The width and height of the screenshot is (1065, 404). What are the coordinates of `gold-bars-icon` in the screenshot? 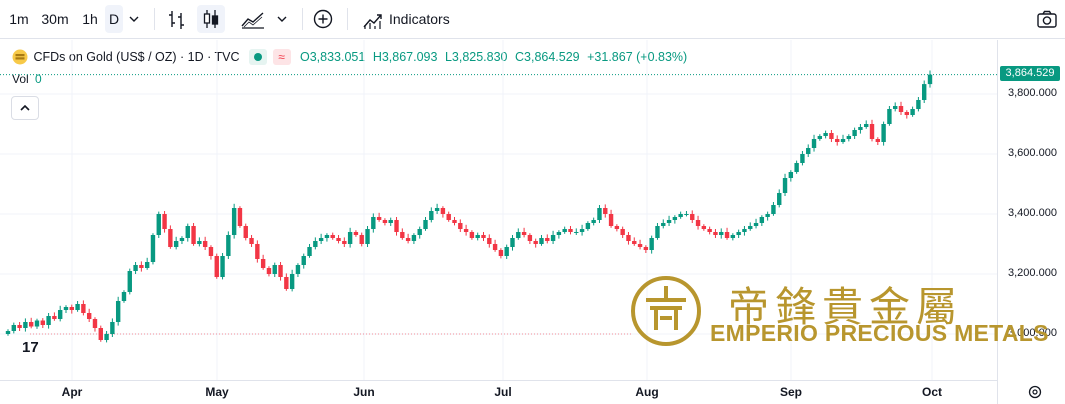 It's located at (20, 57).